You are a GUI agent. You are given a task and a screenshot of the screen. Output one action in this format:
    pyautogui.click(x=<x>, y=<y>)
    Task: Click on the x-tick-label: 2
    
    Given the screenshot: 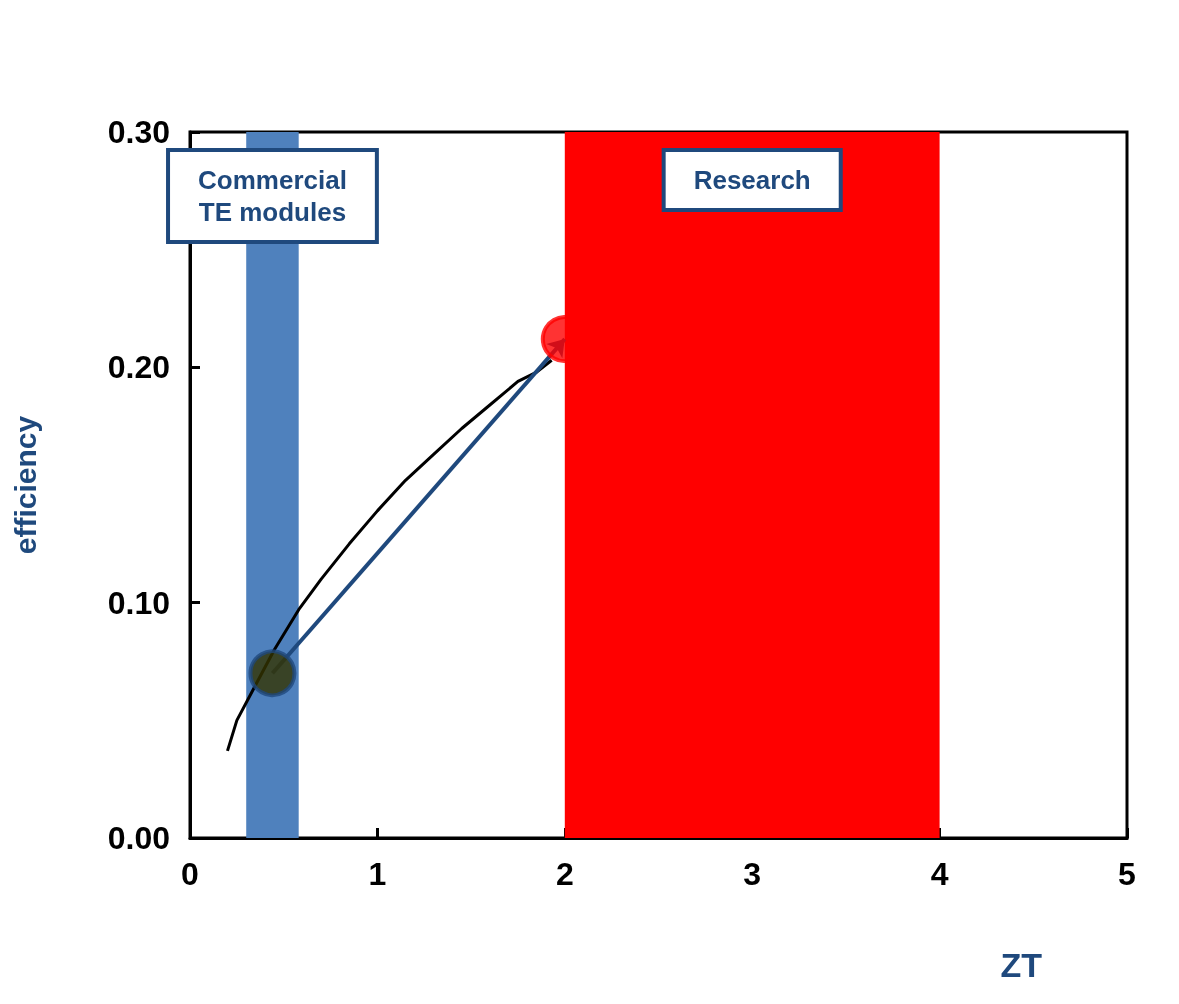 What is the action you would take?
    pyautogui.click(x=564, y=874)
    